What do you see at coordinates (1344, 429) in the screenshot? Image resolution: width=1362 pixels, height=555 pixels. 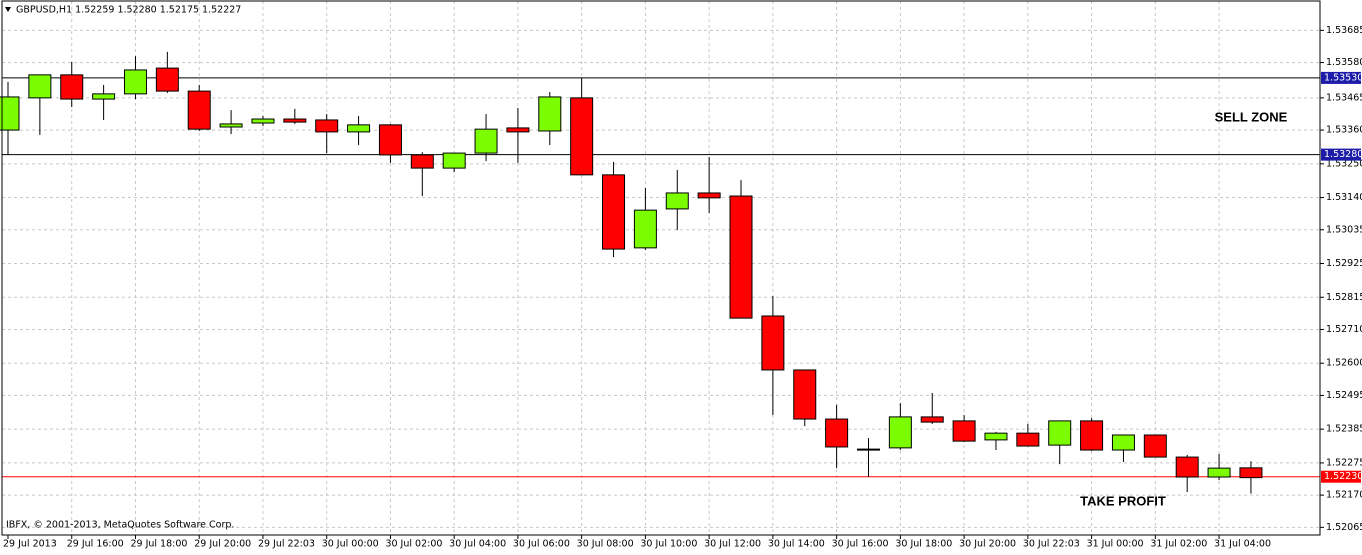 I see `y-tick-label: 1.52385` at bounding box center [1344, 429].